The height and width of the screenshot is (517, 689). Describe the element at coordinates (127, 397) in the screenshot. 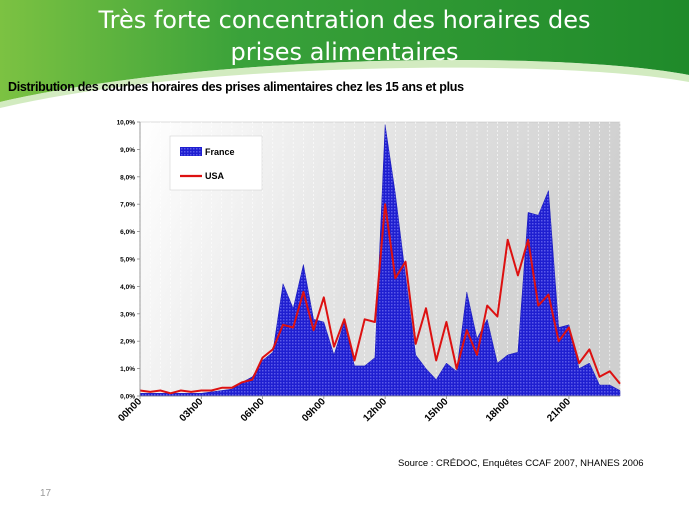

I see `y-tick-label: 0,0%` at that location.